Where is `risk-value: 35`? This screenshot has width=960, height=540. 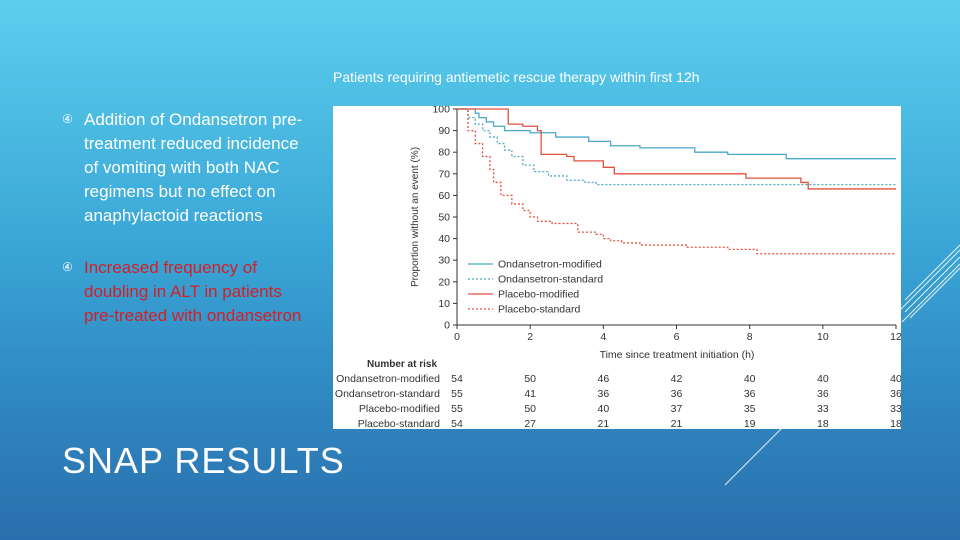 risk-value: 35 is located at coordinates (750, 409).